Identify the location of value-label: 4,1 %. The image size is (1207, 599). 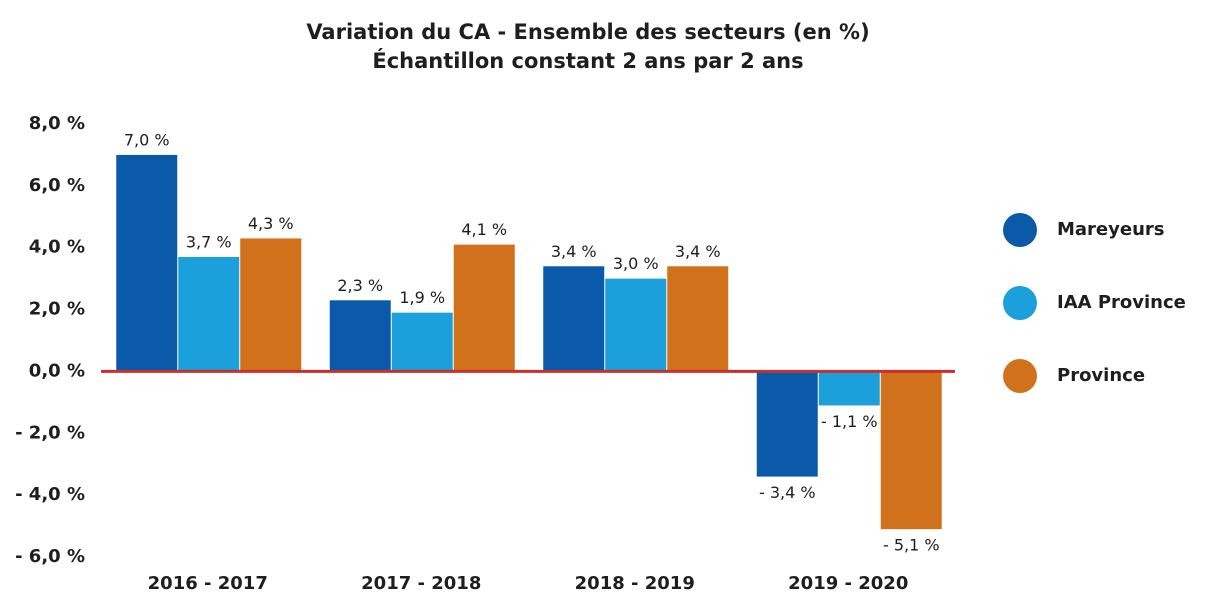
(484, 229).